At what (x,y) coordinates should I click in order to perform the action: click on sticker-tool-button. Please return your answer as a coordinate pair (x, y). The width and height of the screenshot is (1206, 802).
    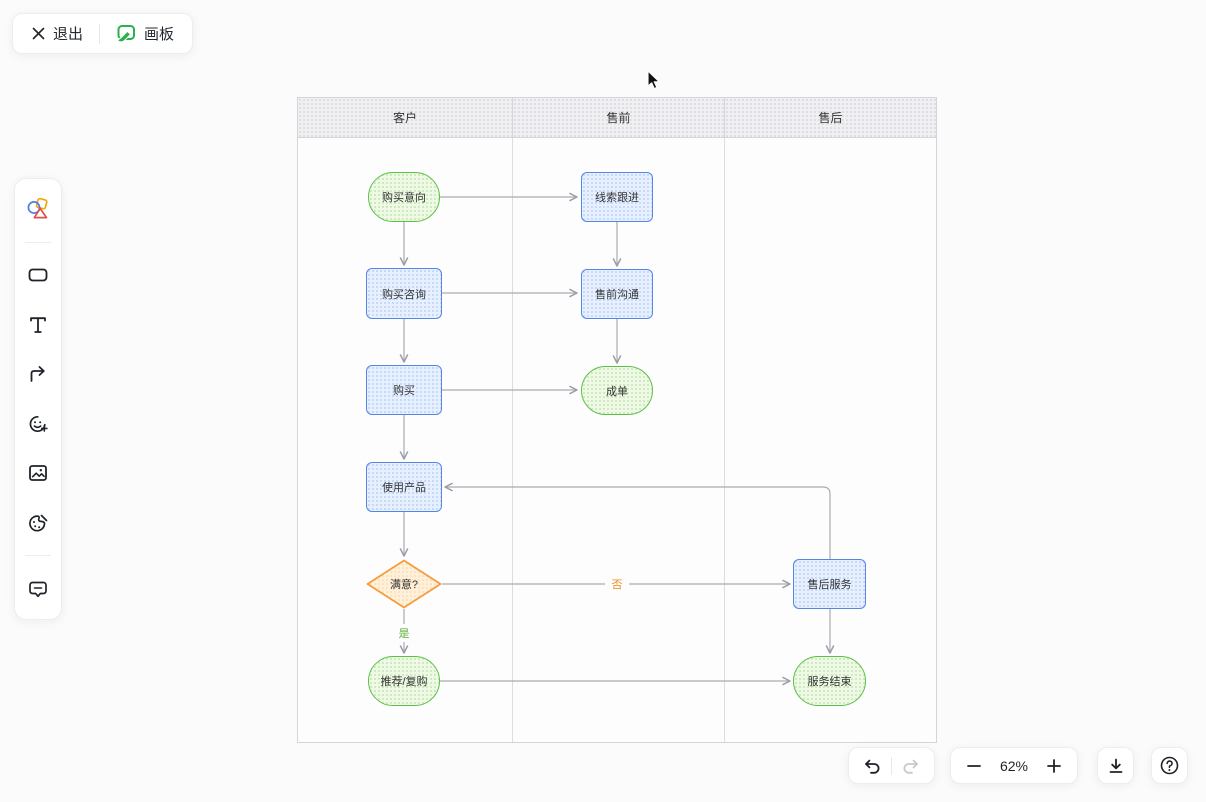
    Looking at the image, I should click on (38, 424).